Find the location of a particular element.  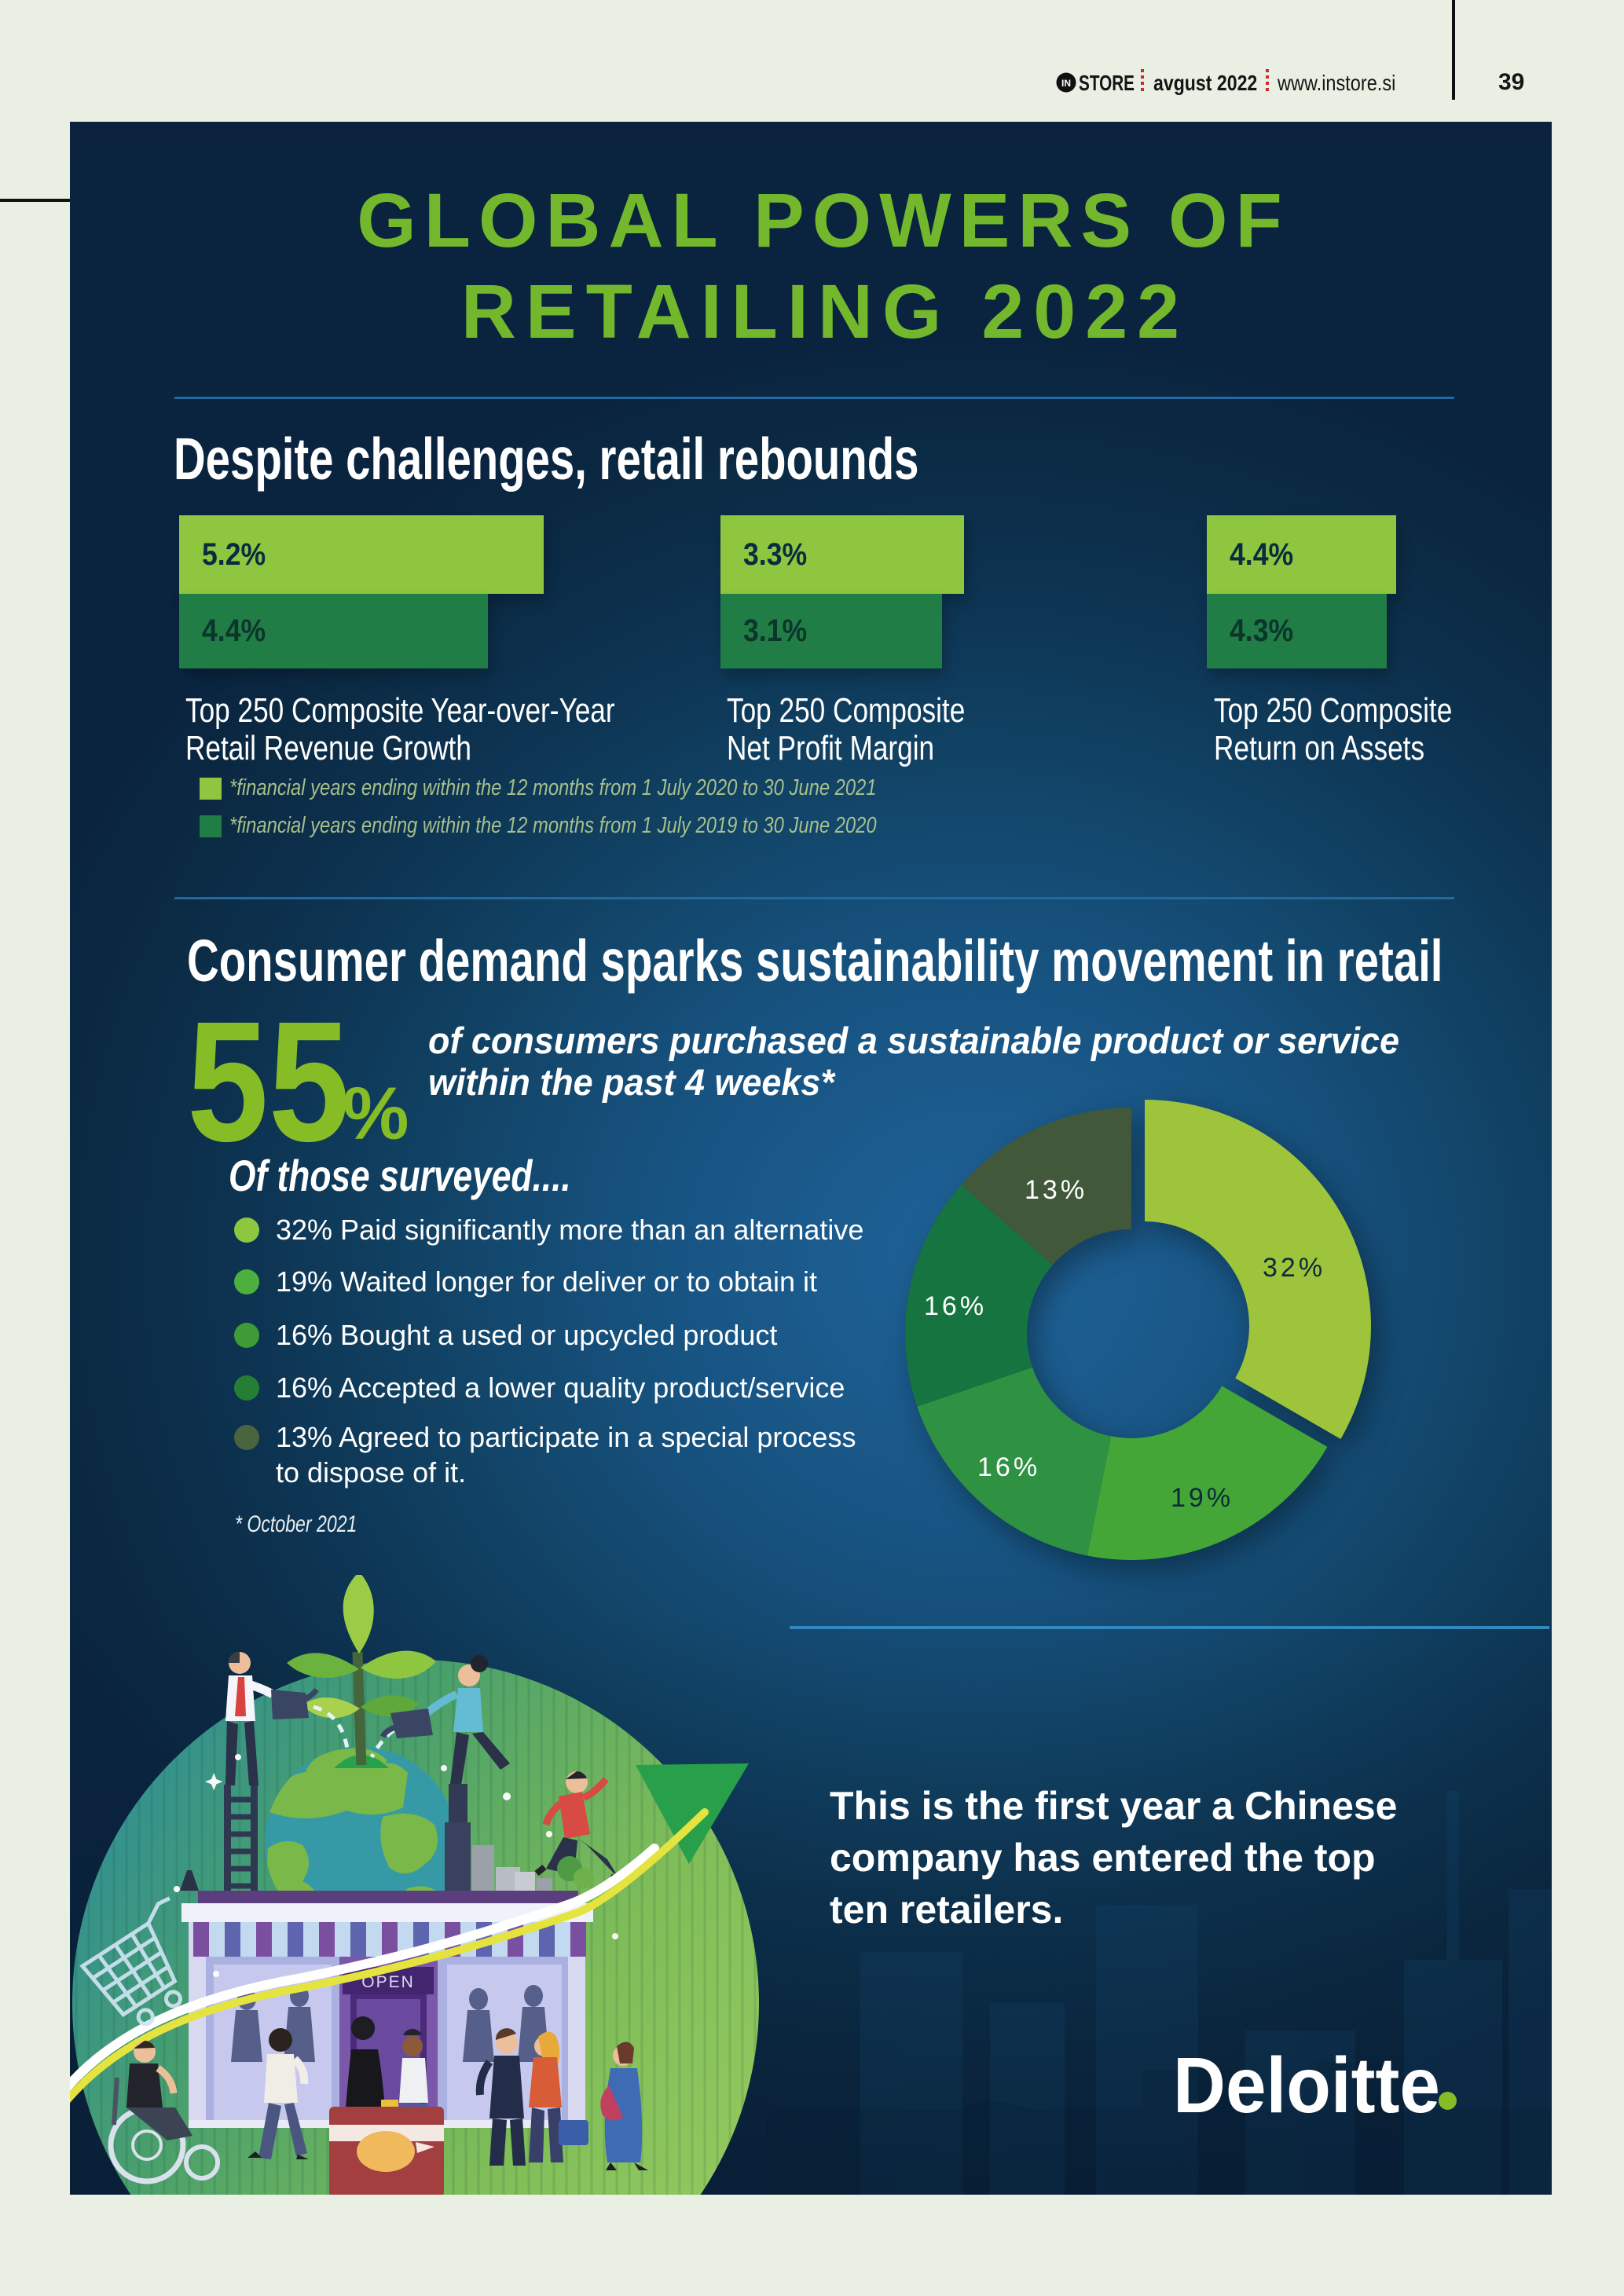

svg-text: 32% is located at coordinates (1294, 1268).